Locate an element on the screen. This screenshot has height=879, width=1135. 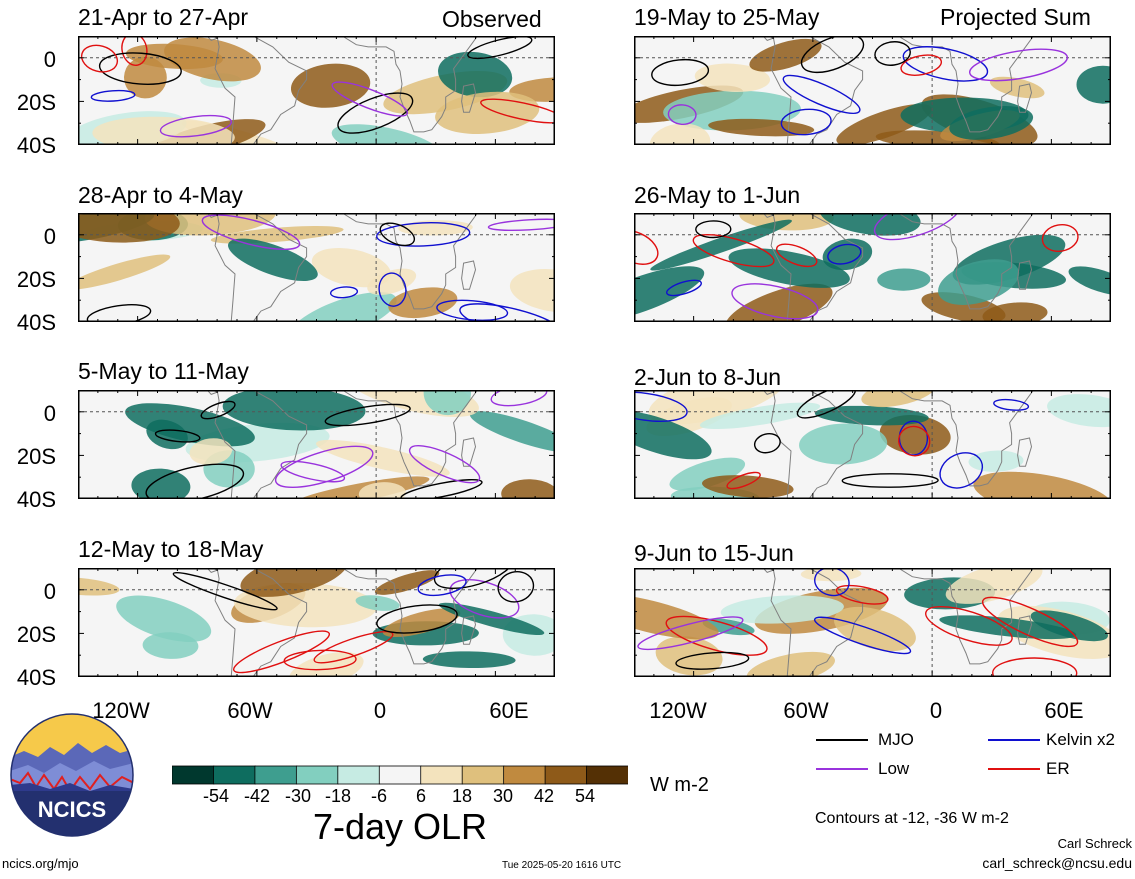
colorbar-tick-label: -6 is located at coordinates (379, 796).